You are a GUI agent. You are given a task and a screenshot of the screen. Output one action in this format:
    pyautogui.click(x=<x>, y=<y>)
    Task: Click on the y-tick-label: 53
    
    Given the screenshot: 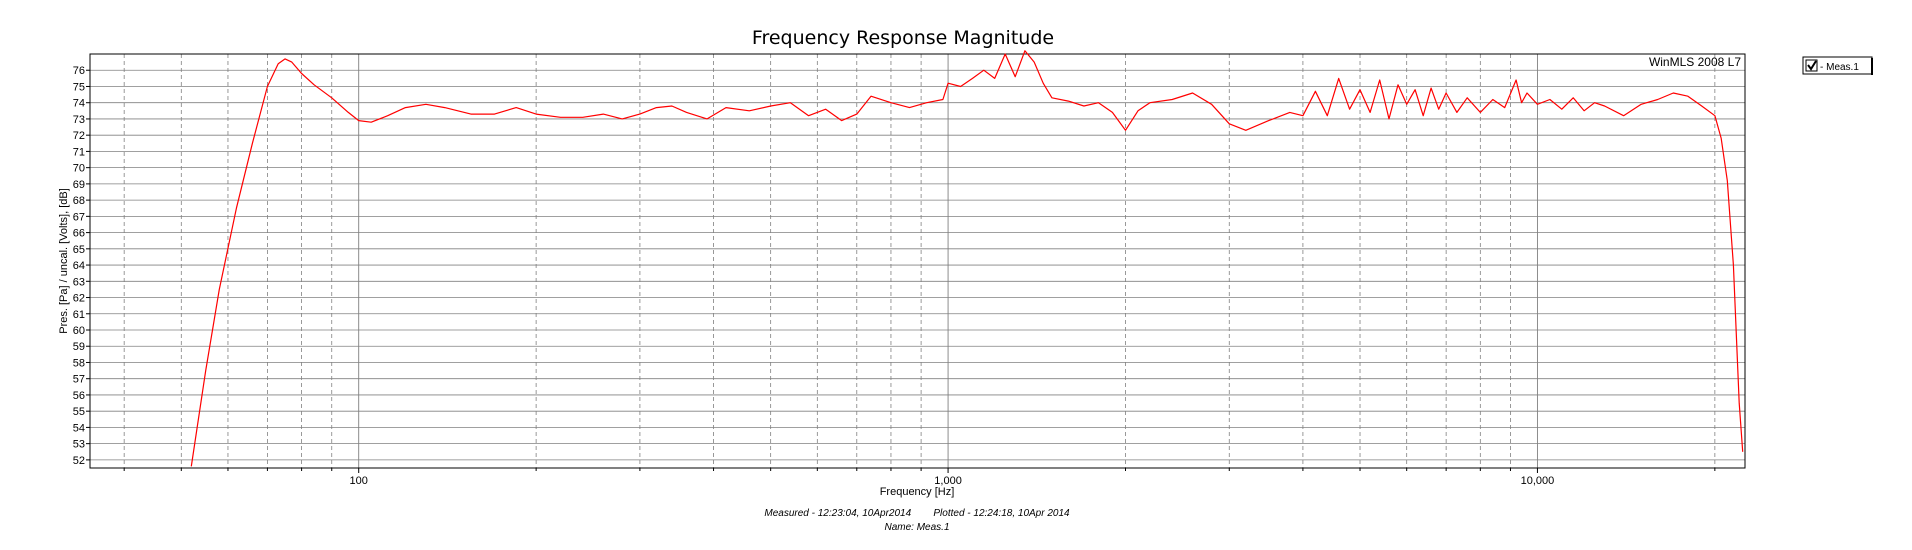 What is the action you would take?
    pyautogui.click(x=79, y=445)
    